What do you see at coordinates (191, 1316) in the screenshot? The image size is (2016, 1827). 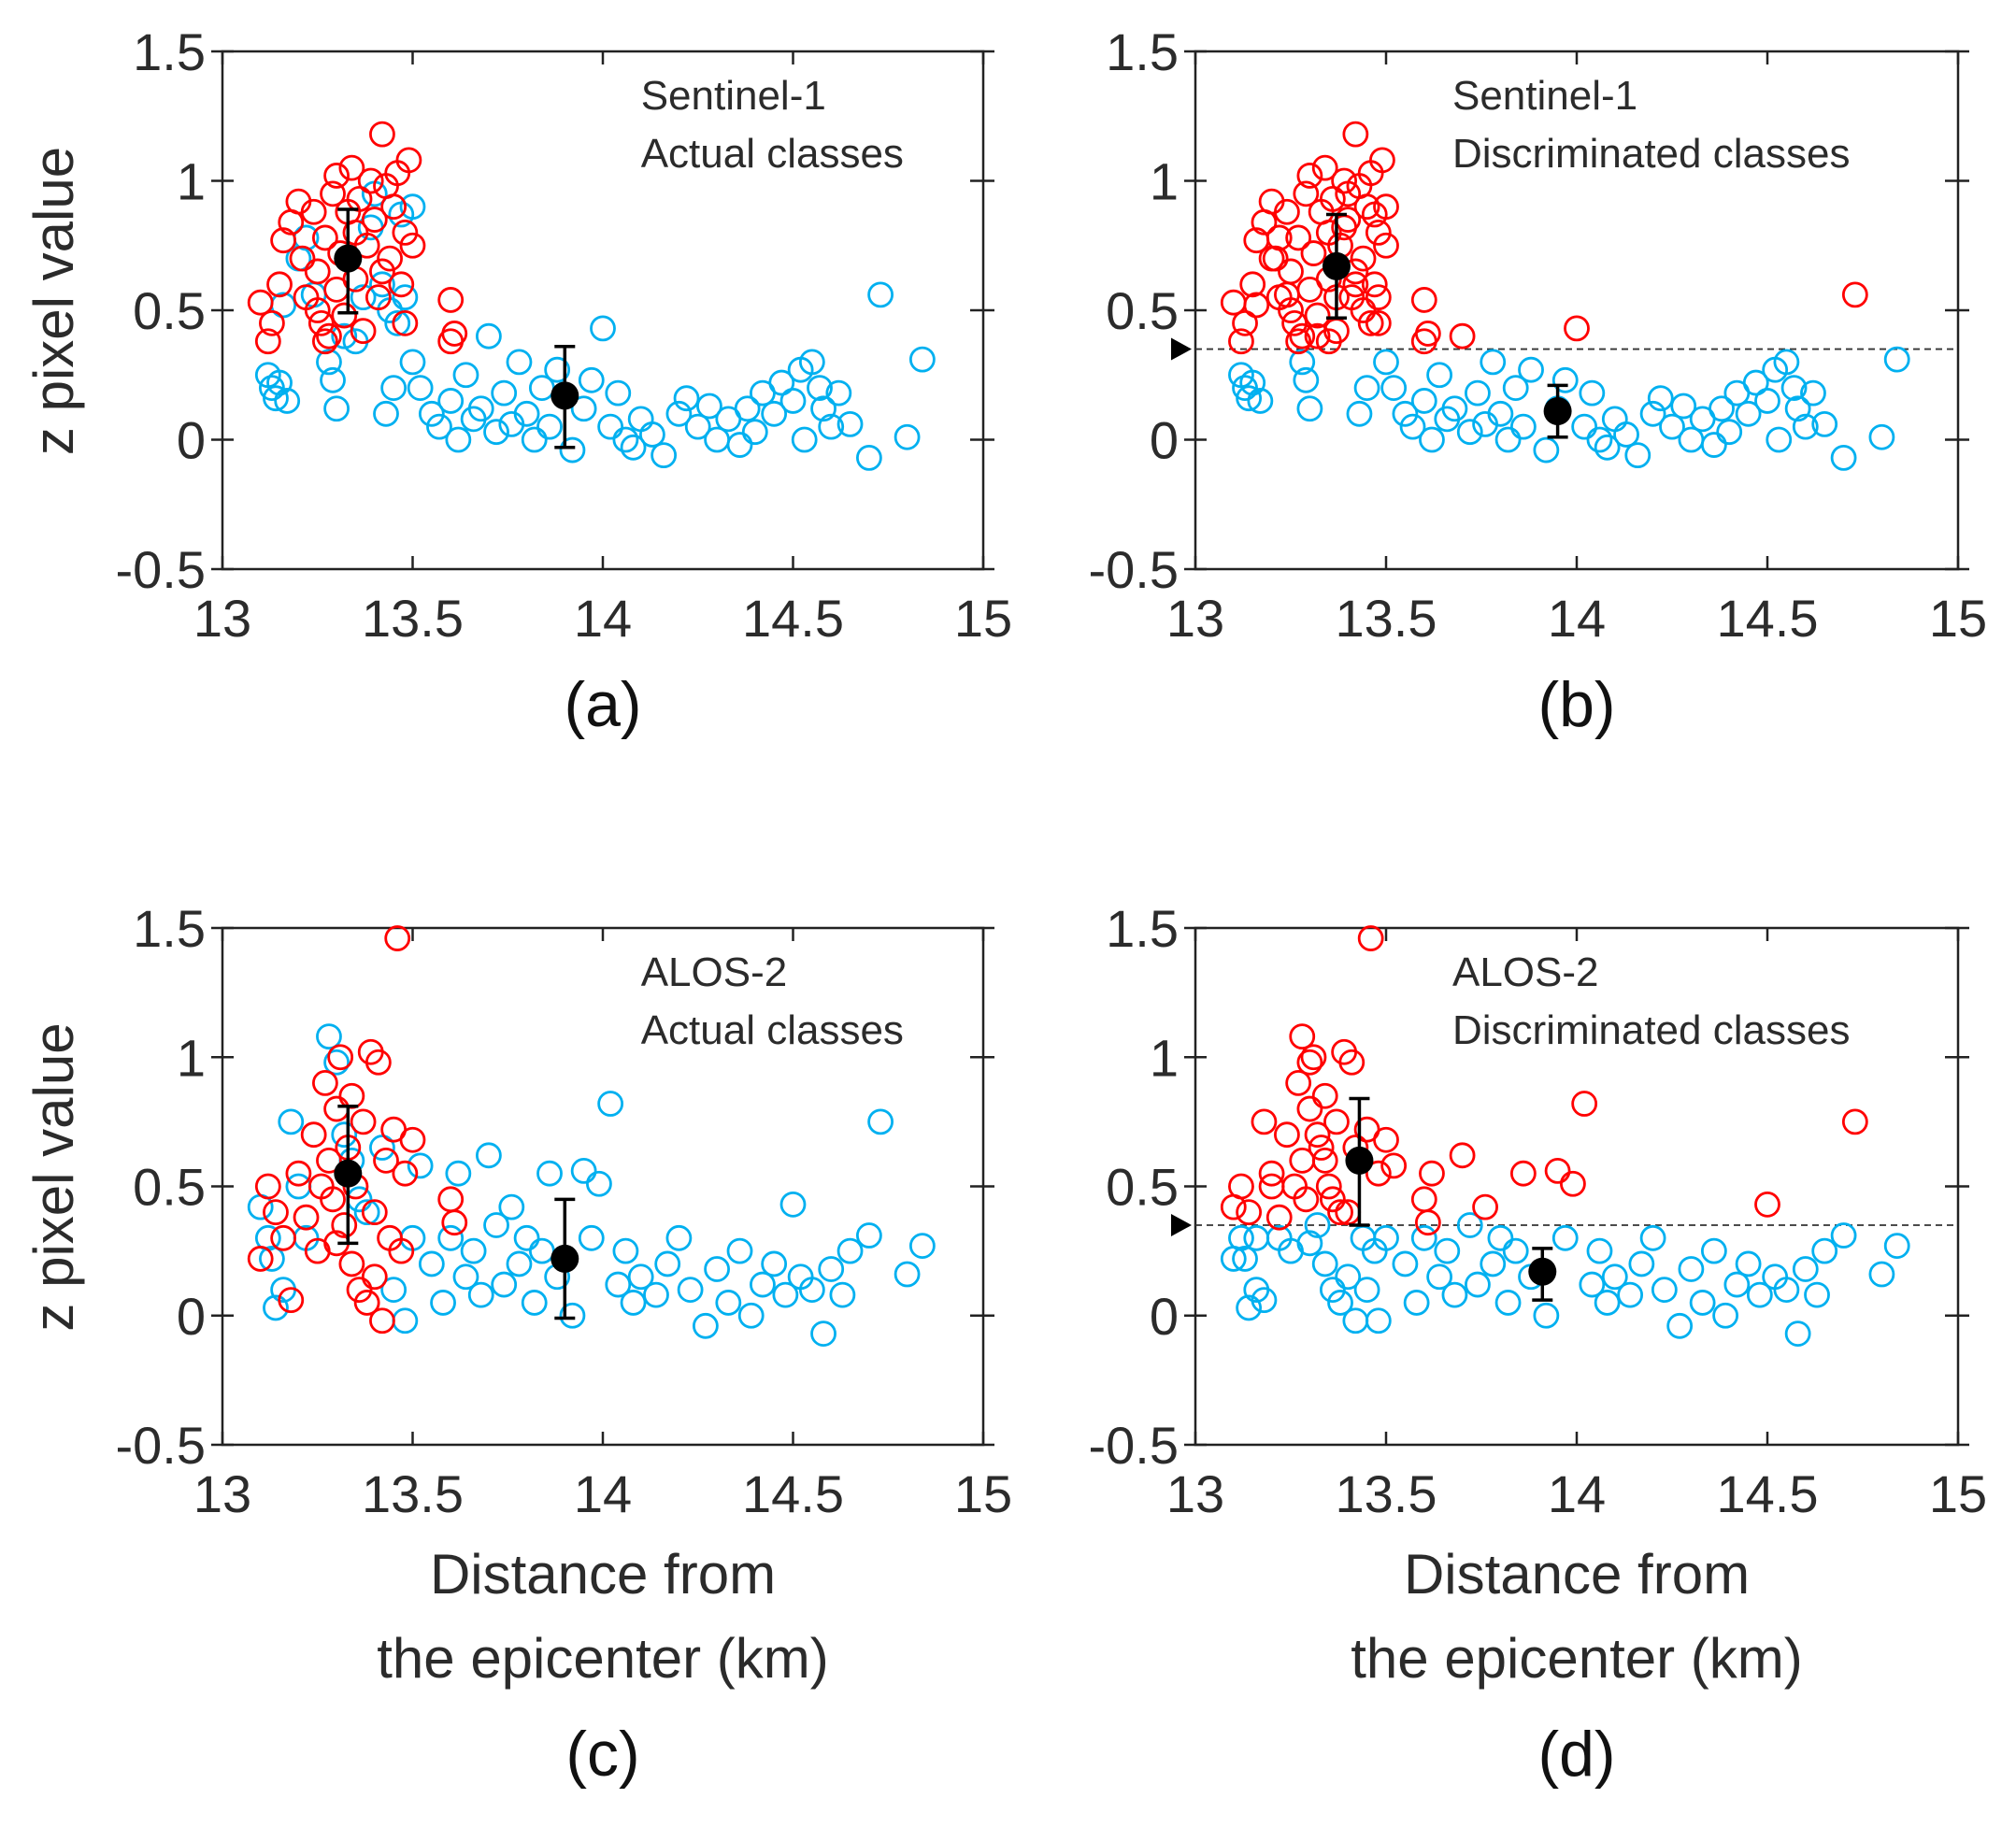 I see `y-tick-label: 0` at bounding box center [191, 1316].